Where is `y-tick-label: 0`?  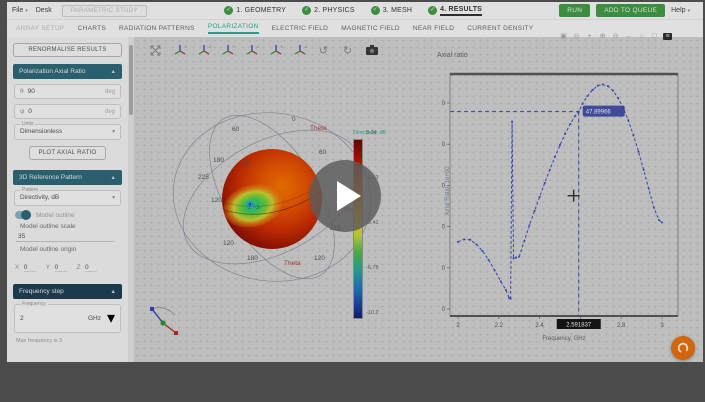 y-tick-label: 0 is located at coordinates (444, 310).